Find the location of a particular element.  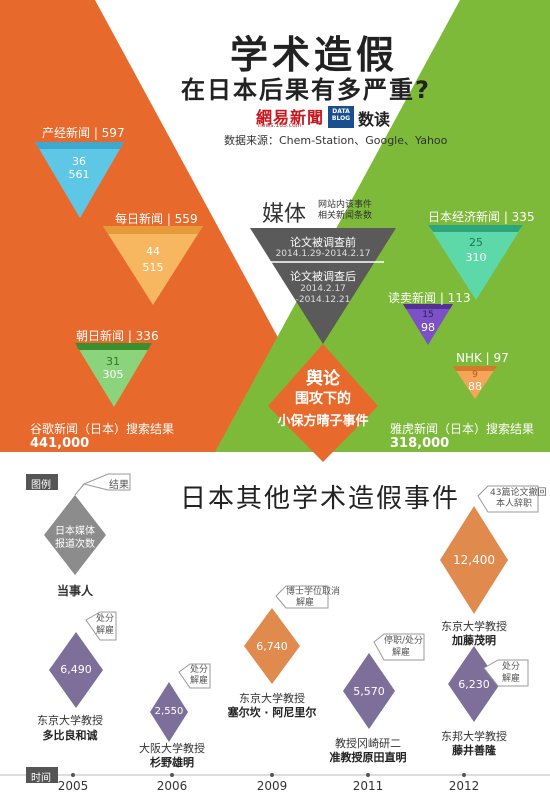

after-dates-1: 2014.2.17 is located at coordinates (323, 289).